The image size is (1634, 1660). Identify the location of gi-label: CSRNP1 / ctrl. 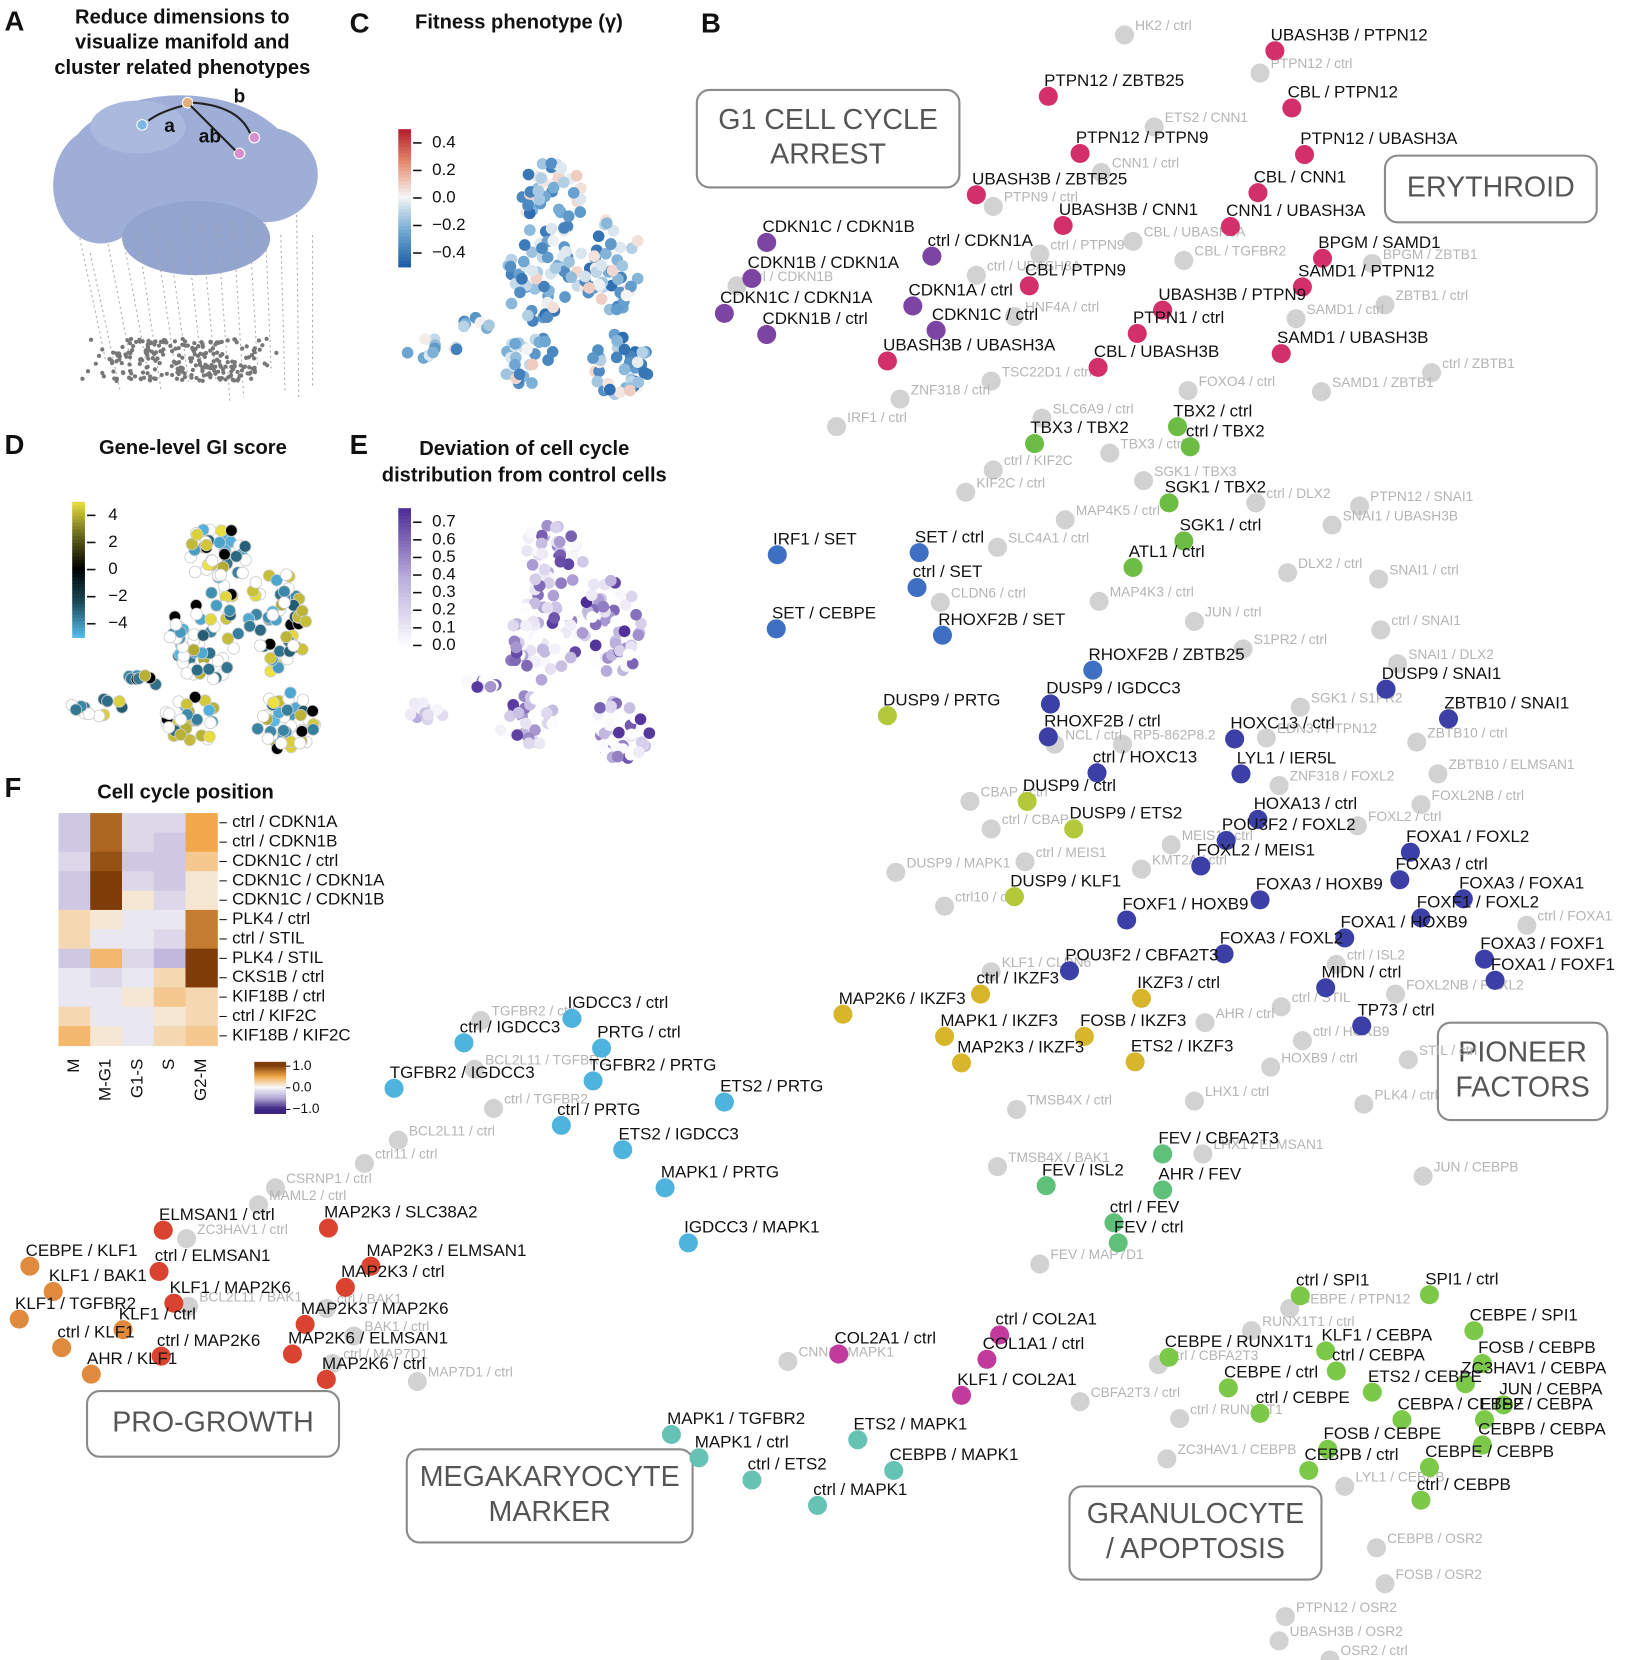
(329, 1178).